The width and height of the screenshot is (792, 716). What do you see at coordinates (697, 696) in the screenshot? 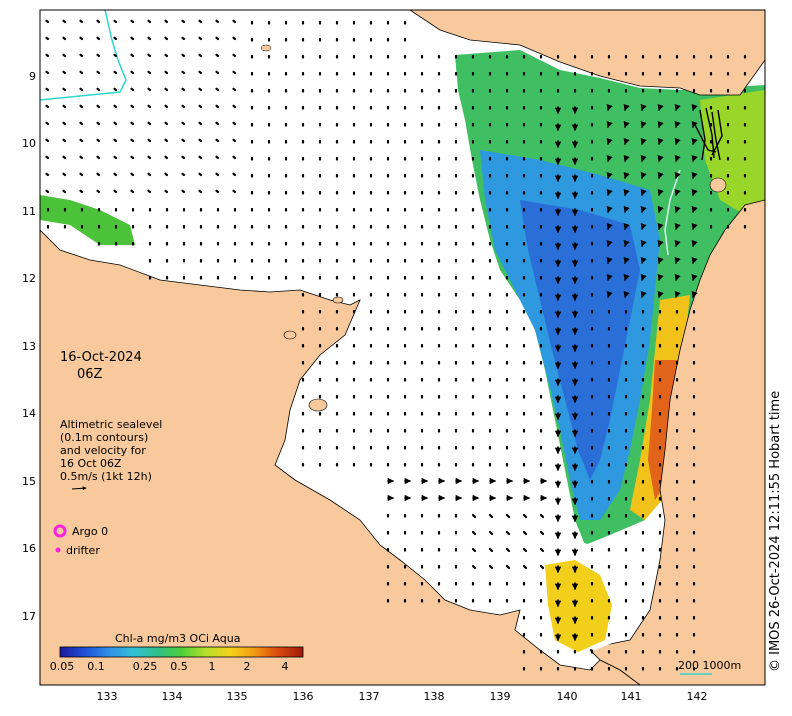
I see `lon-tick: 142` at bounding box center [697, 696].